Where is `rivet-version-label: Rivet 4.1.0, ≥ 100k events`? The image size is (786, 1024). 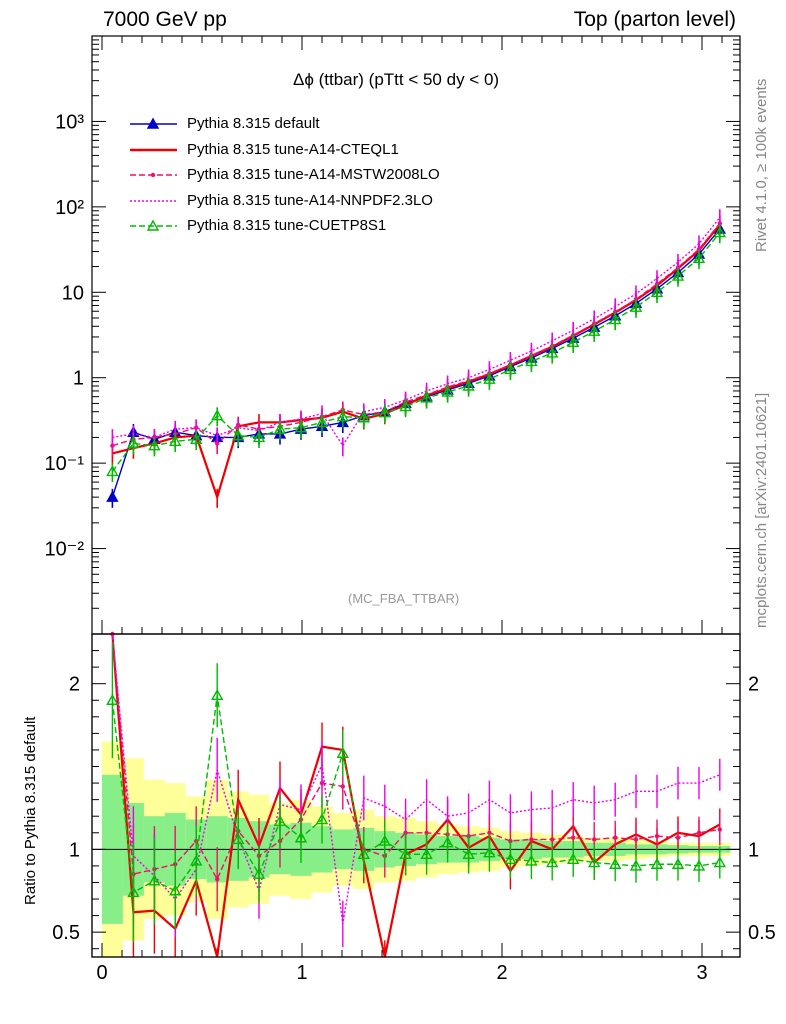 rivet-version-label: Rivet 4.1.0, ≥ 100k events is located at coordinates (761, 165).